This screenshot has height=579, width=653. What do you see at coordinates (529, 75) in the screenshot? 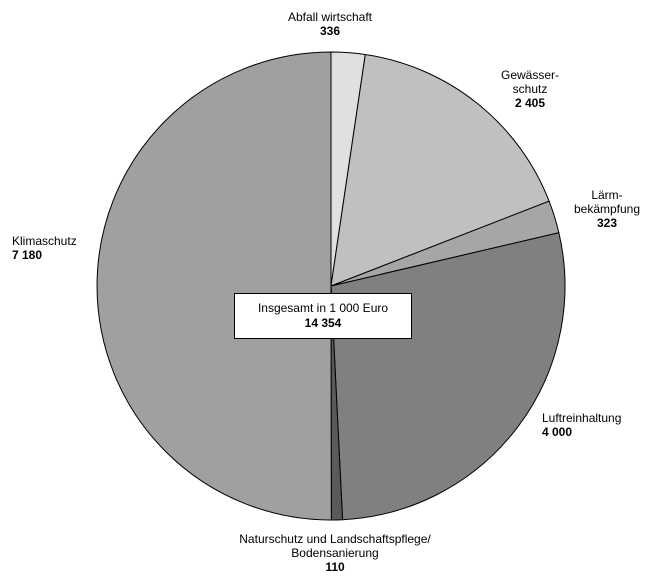
I see `slice-name: Gewässer-` at bounding box center [529, 75].